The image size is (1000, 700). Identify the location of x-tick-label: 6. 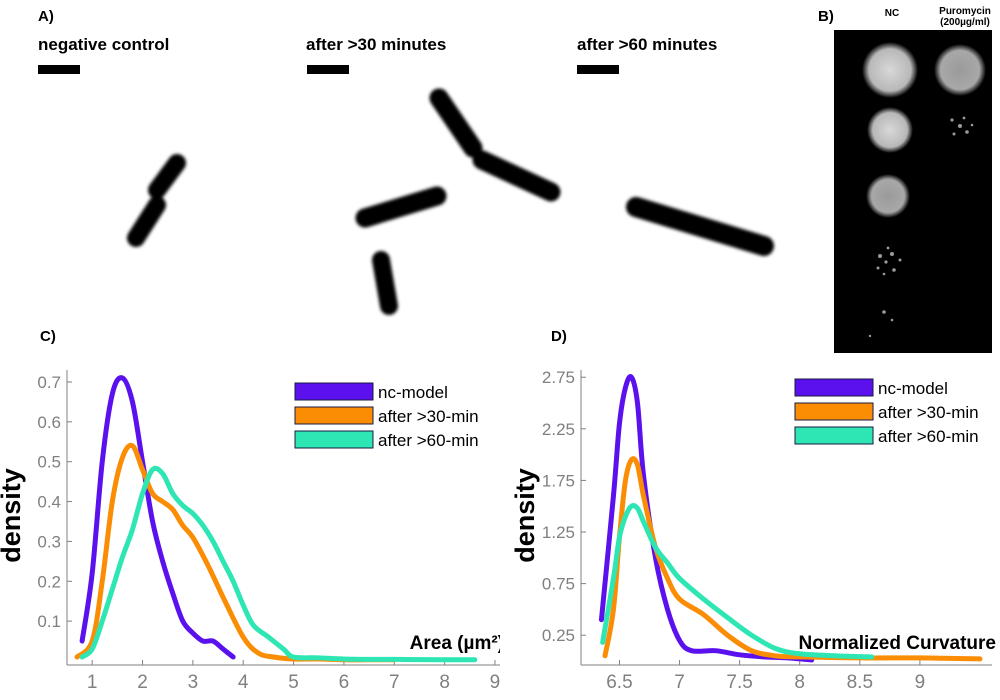
(344, 682).